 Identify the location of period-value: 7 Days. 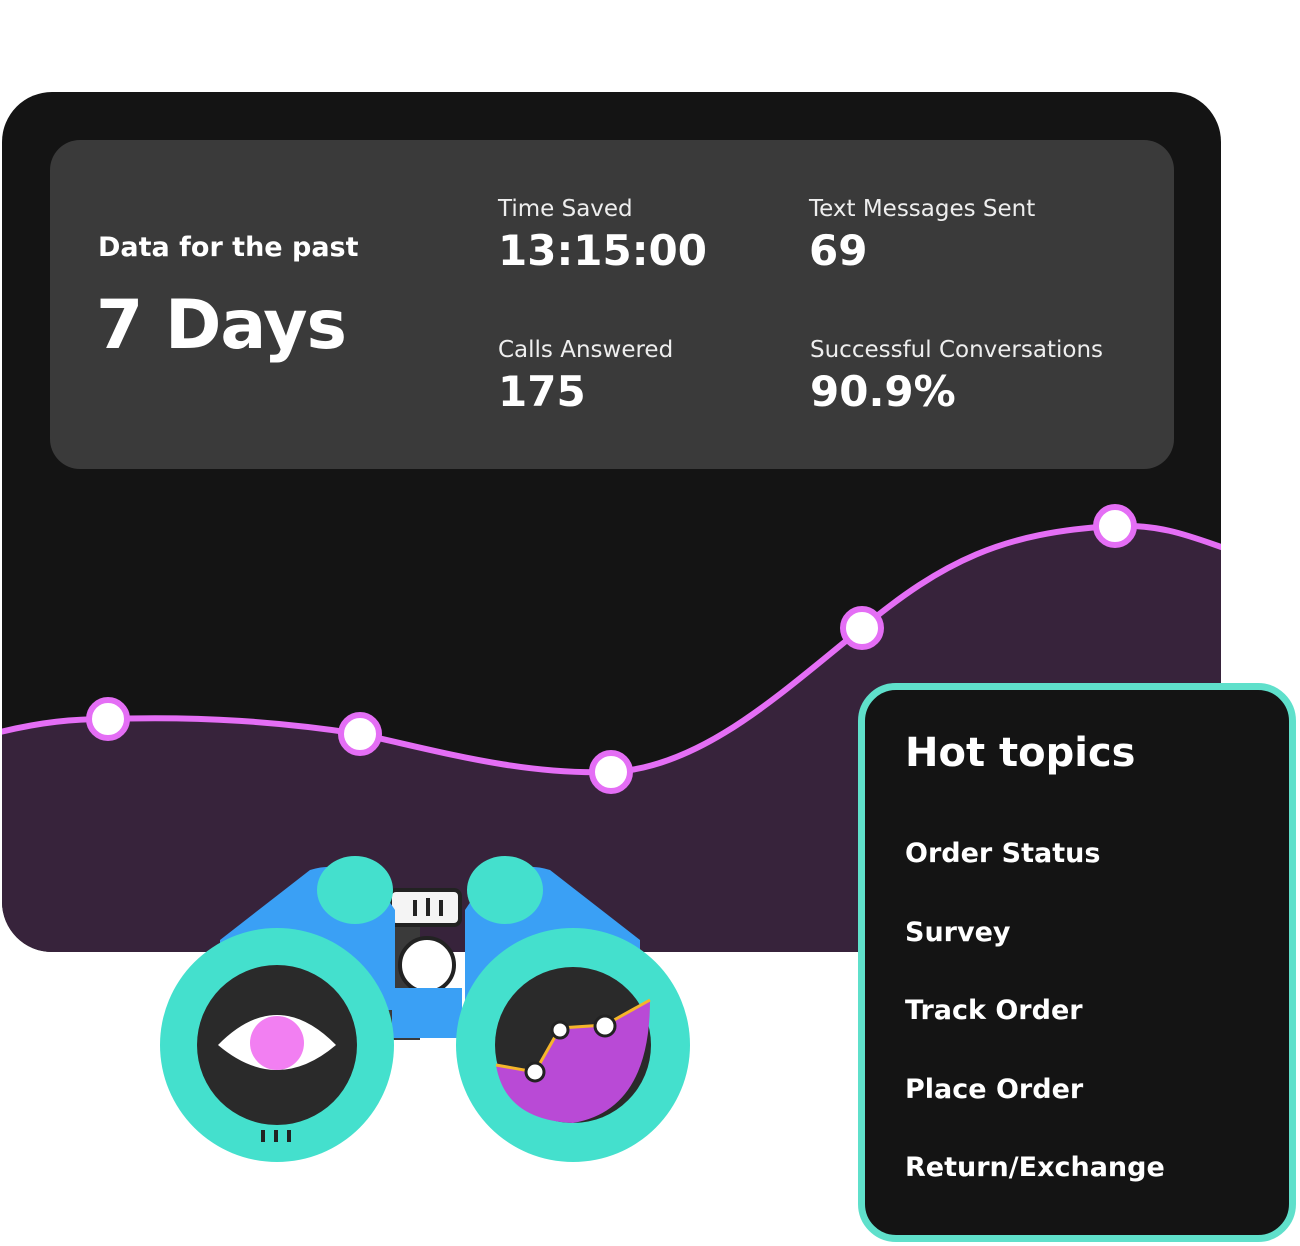
(221, 325).